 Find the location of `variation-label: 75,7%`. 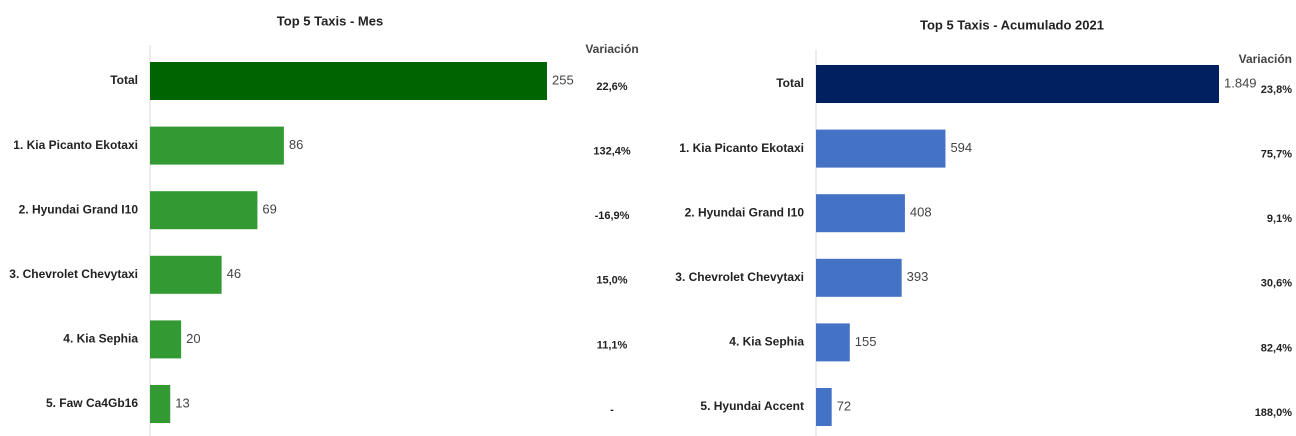

variation-label: 75,7% is located at coordinates (1276, 155).